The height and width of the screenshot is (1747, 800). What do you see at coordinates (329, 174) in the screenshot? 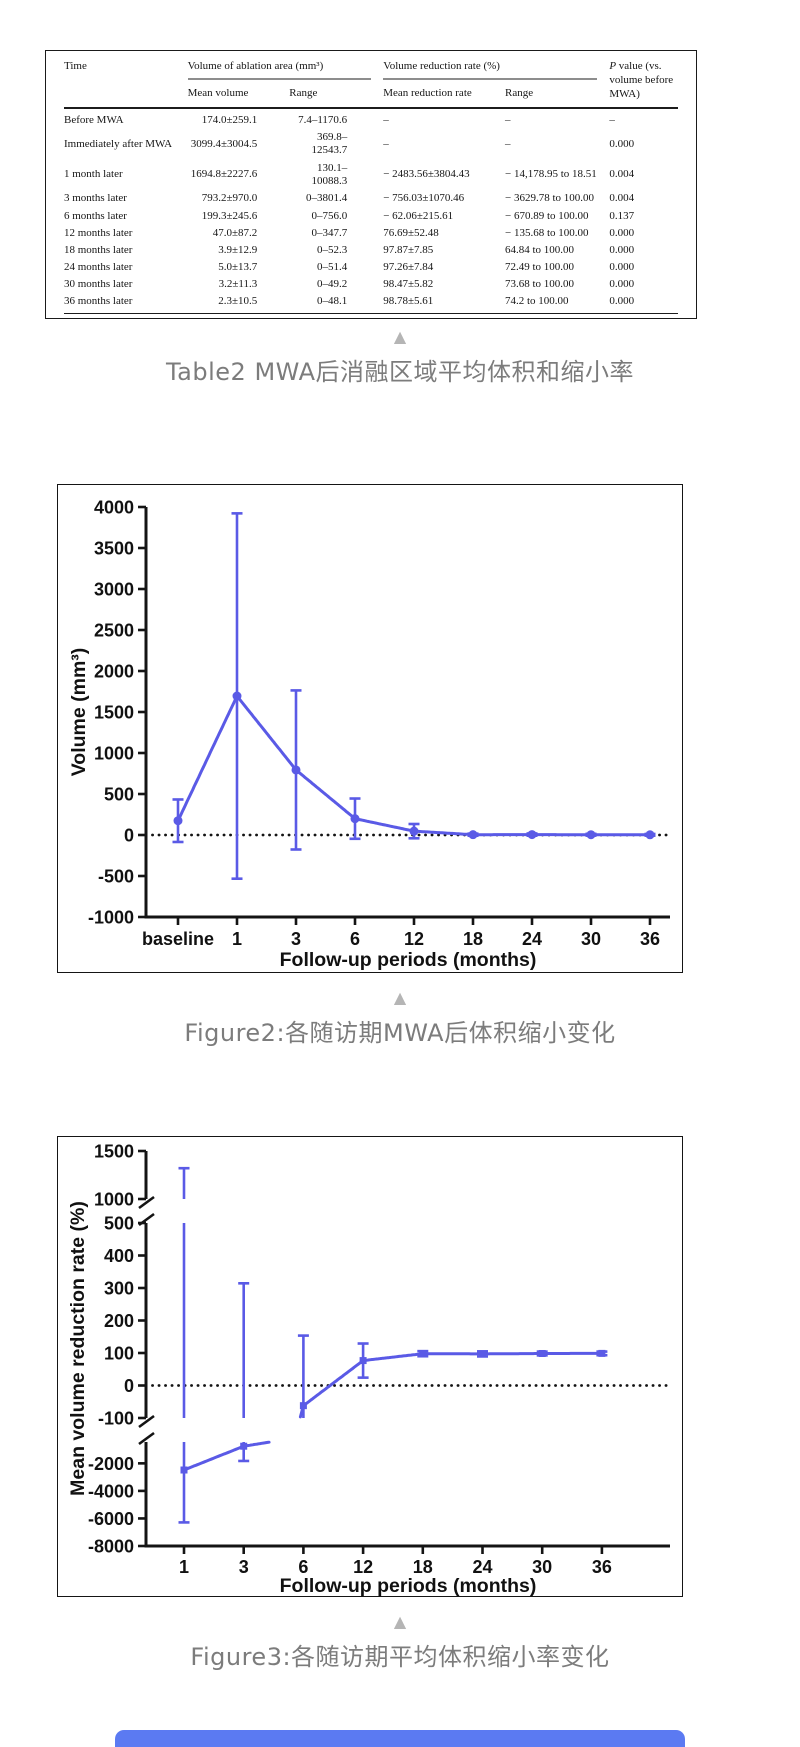
I see `table-cell: 130.1–10088.3` at bounding box center [329, 174].